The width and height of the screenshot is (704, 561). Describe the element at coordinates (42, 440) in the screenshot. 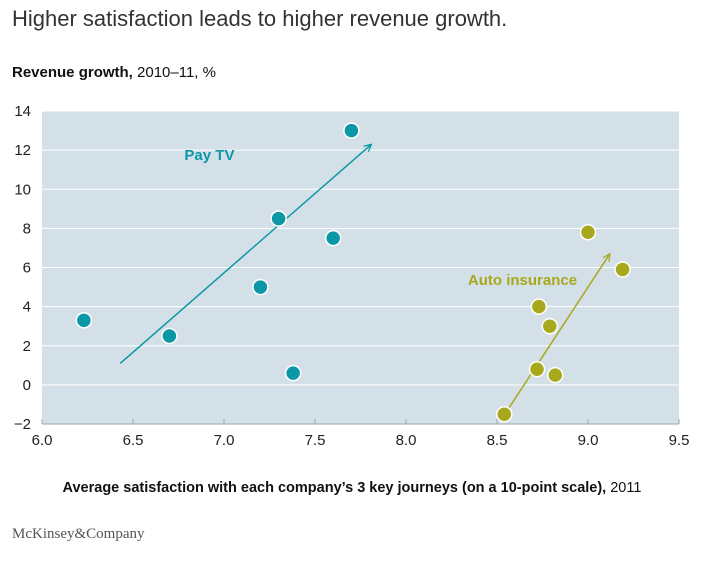

I see `x-tick-label: 6.0` at that location.